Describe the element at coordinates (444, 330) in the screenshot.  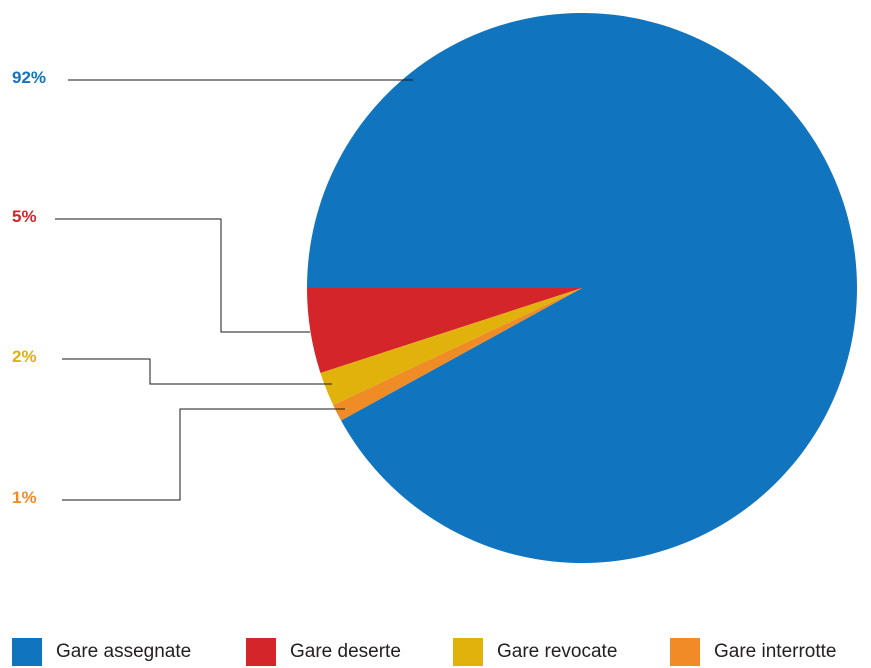
I see `pie-slice-gare-deserte` at that location.